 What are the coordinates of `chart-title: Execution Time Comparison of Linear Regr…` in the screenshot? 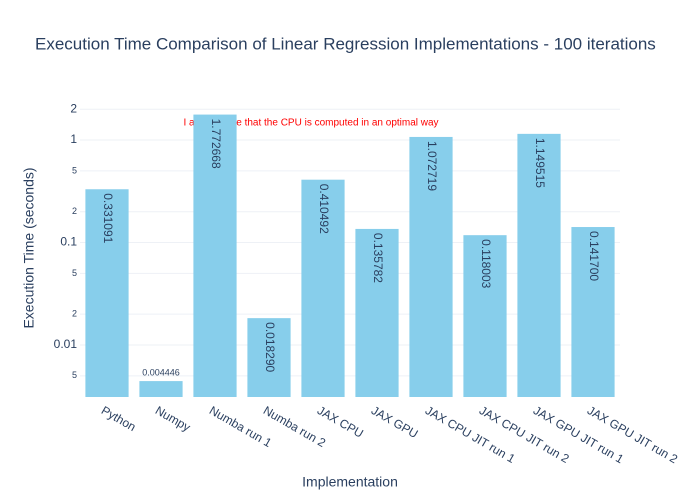 It's located at (345, 43).